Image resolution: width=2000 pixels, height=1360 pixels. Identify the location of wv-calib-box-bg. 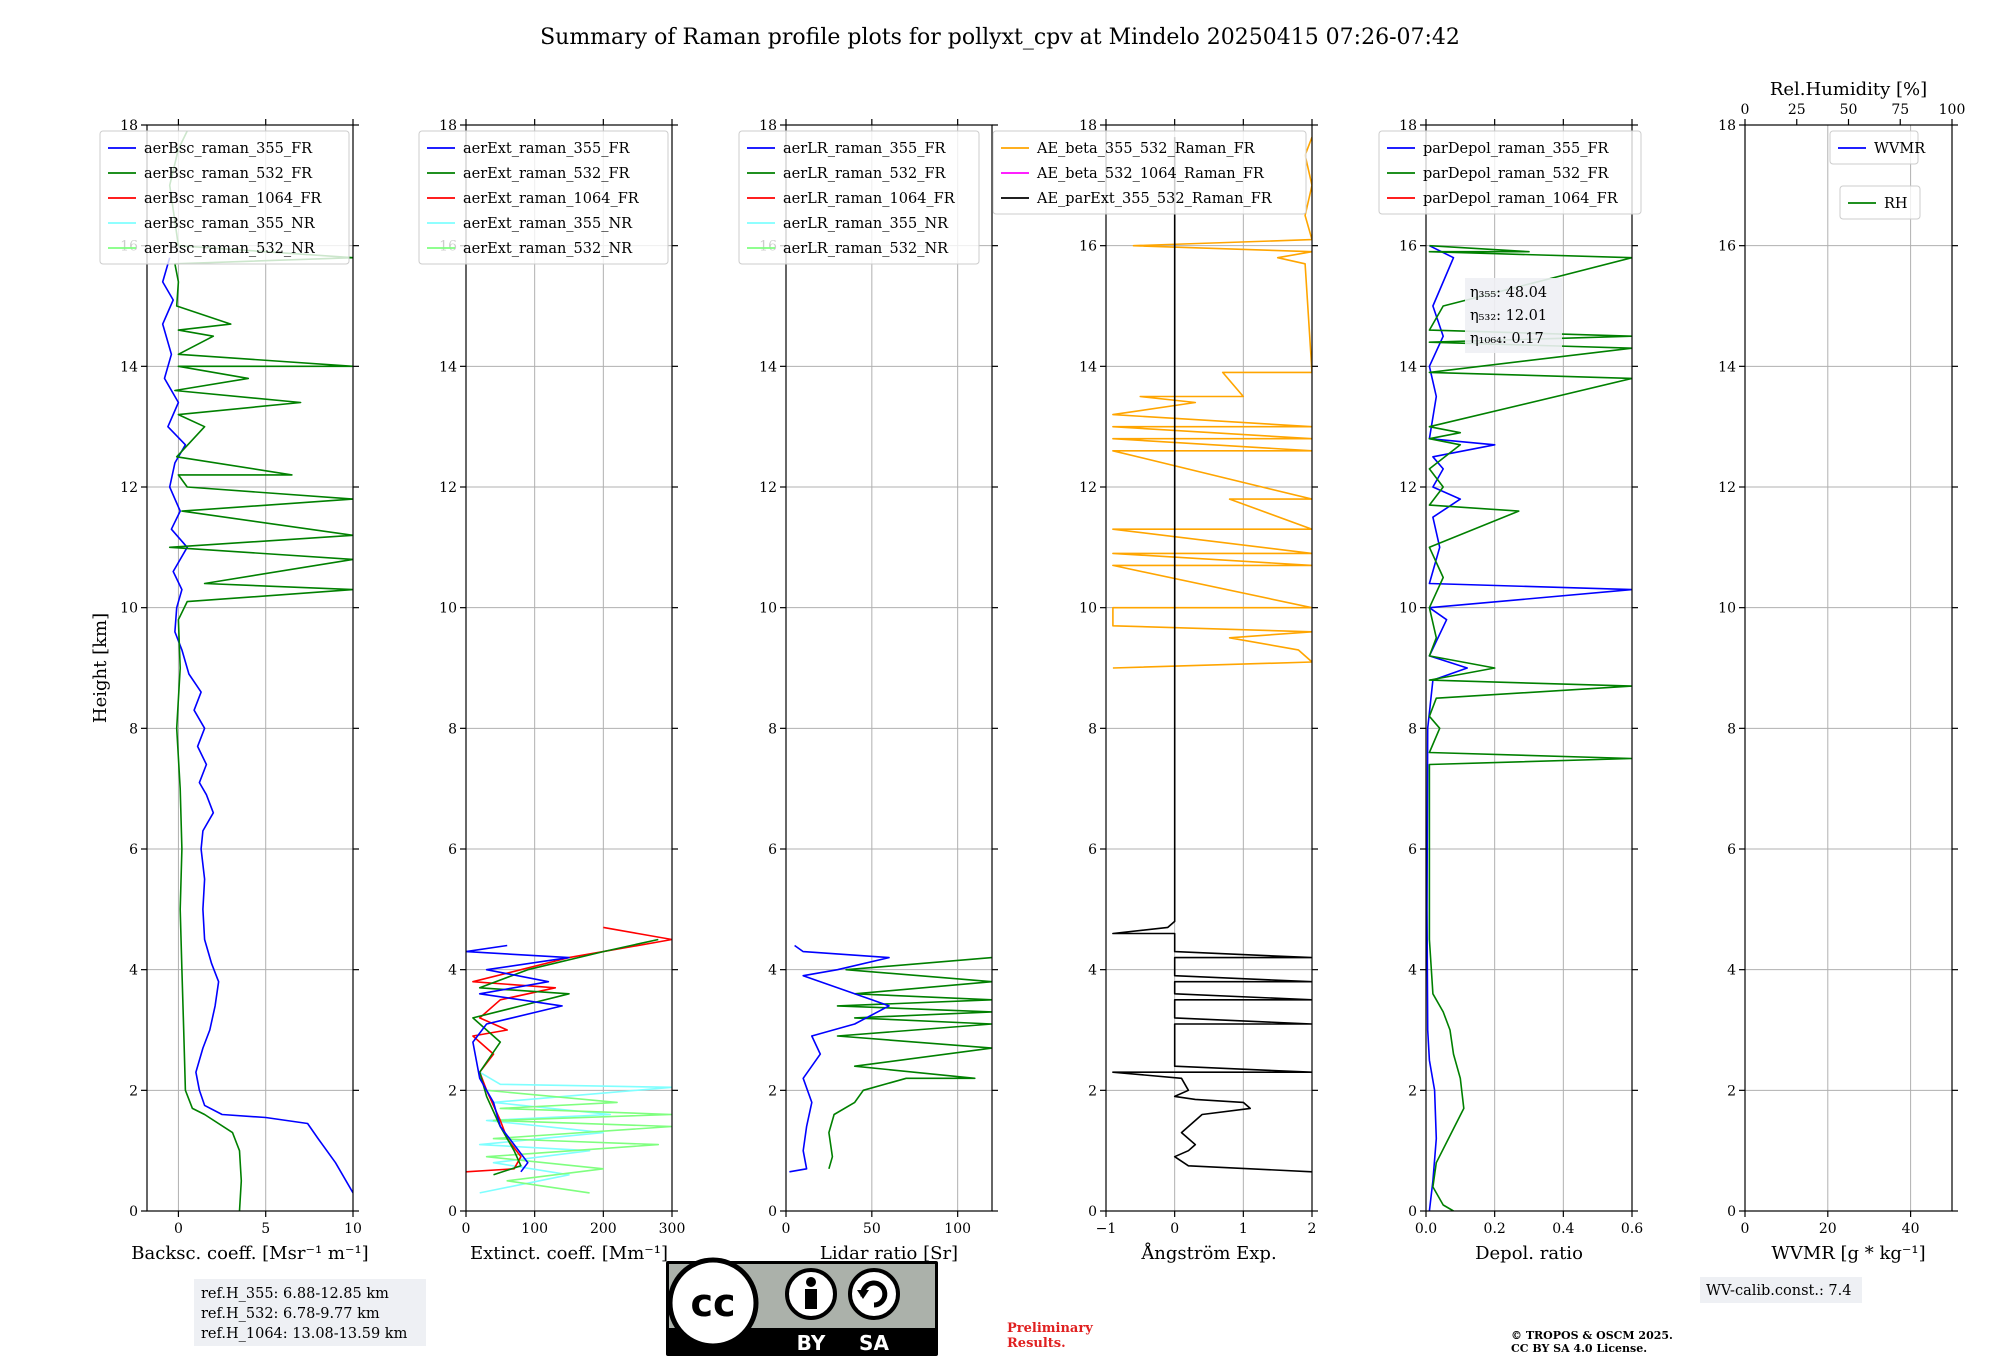
(1781, 1290).